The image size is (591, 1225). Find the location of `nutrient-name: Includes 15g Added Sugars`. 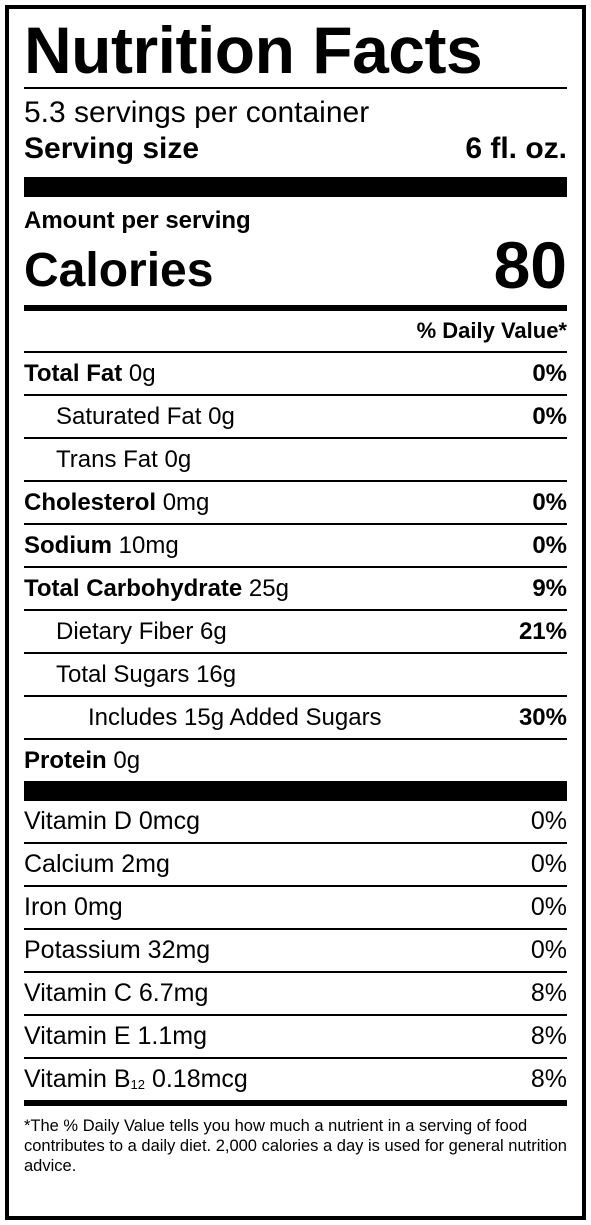

nutrient-name: Includes 15g Added Sugars is located at coordinates (235, 717).